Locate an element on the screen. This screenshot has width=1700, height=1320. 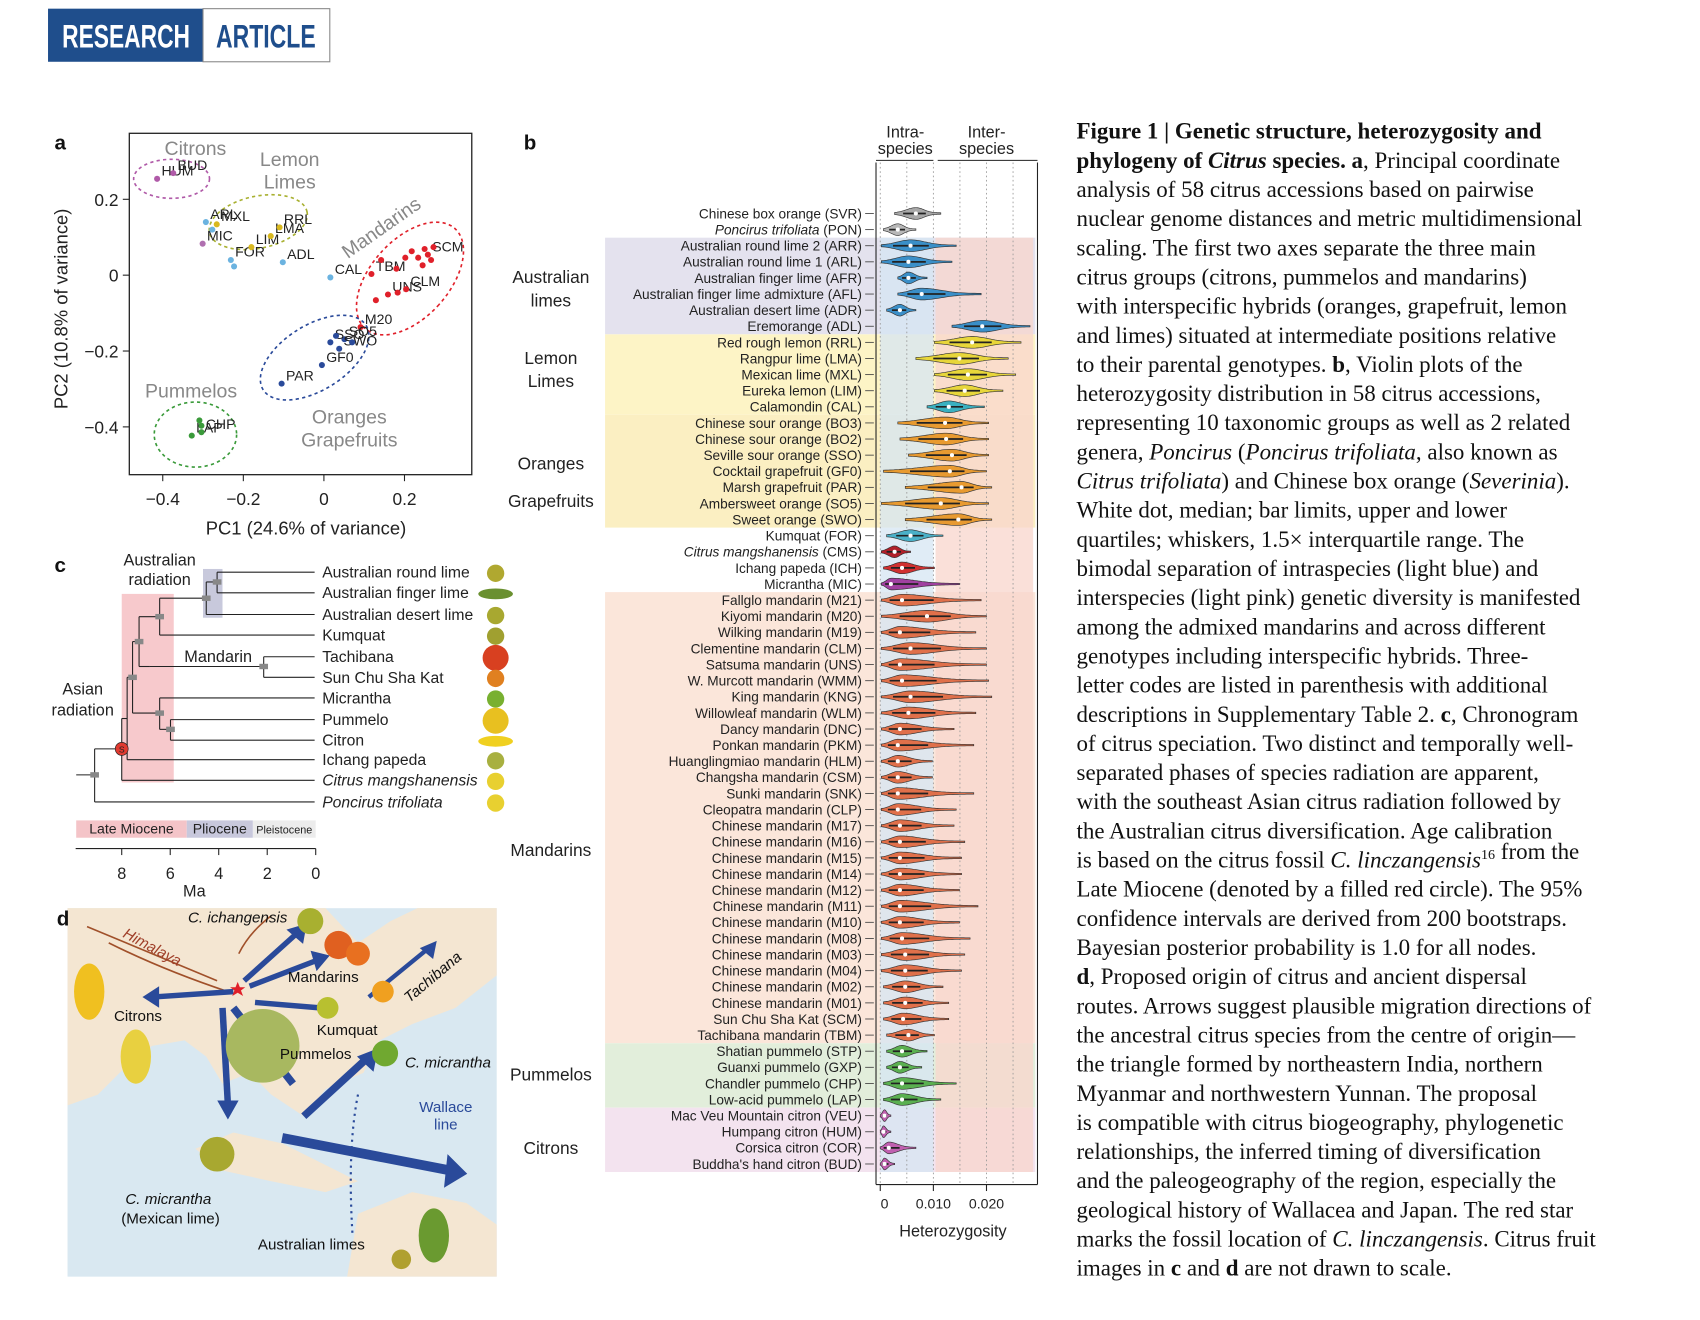
point-label: HUM is located at coordinates (177, 171).